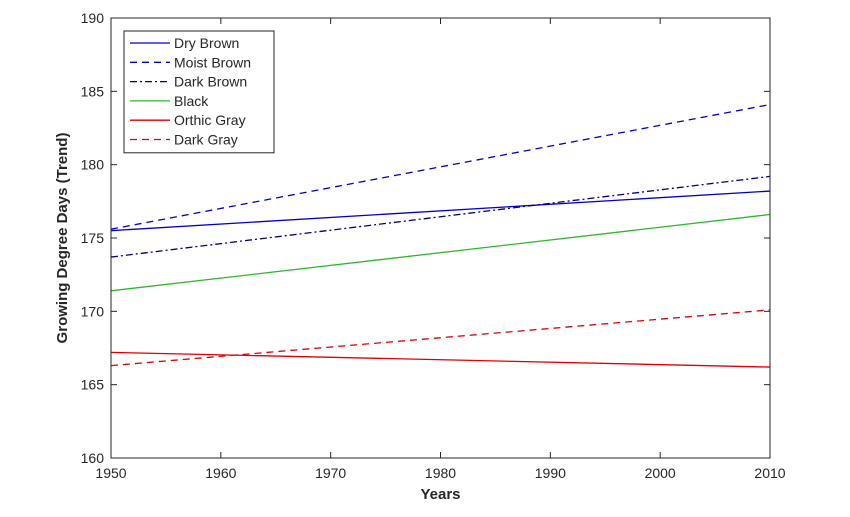 Image resolution: width=850 pixels, height=517 pixels. Describe the element at coordinates (440, 211) in the screenshot. I see `series-line-dry-brown` at that location.